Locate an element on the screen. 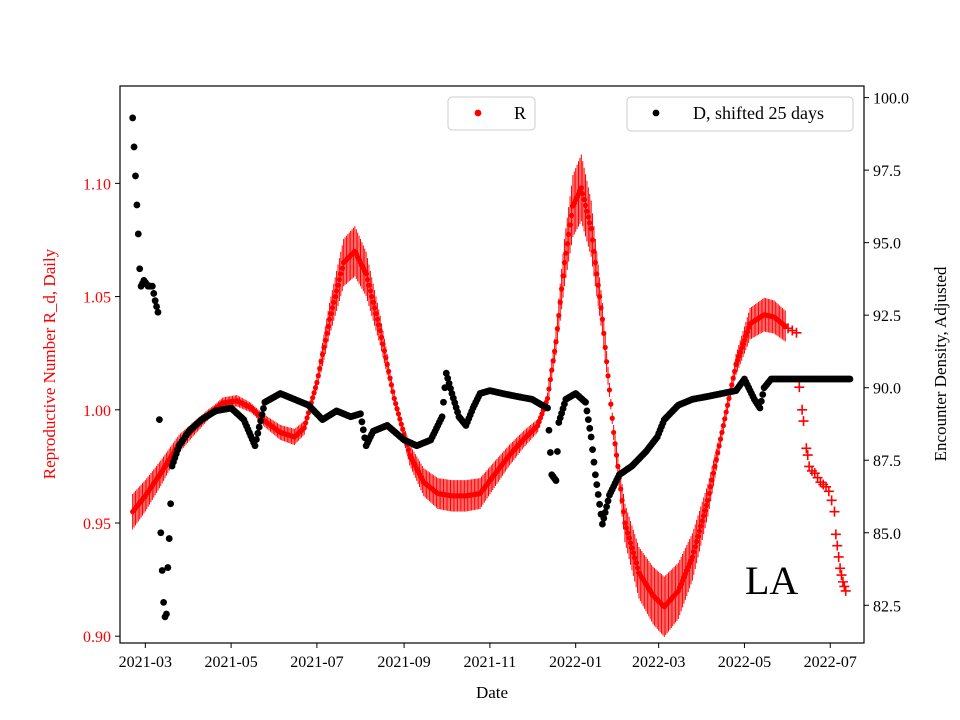  left-y-axis-title: Reproductive Number R_d, Daily is located at coordinates (49, 363).